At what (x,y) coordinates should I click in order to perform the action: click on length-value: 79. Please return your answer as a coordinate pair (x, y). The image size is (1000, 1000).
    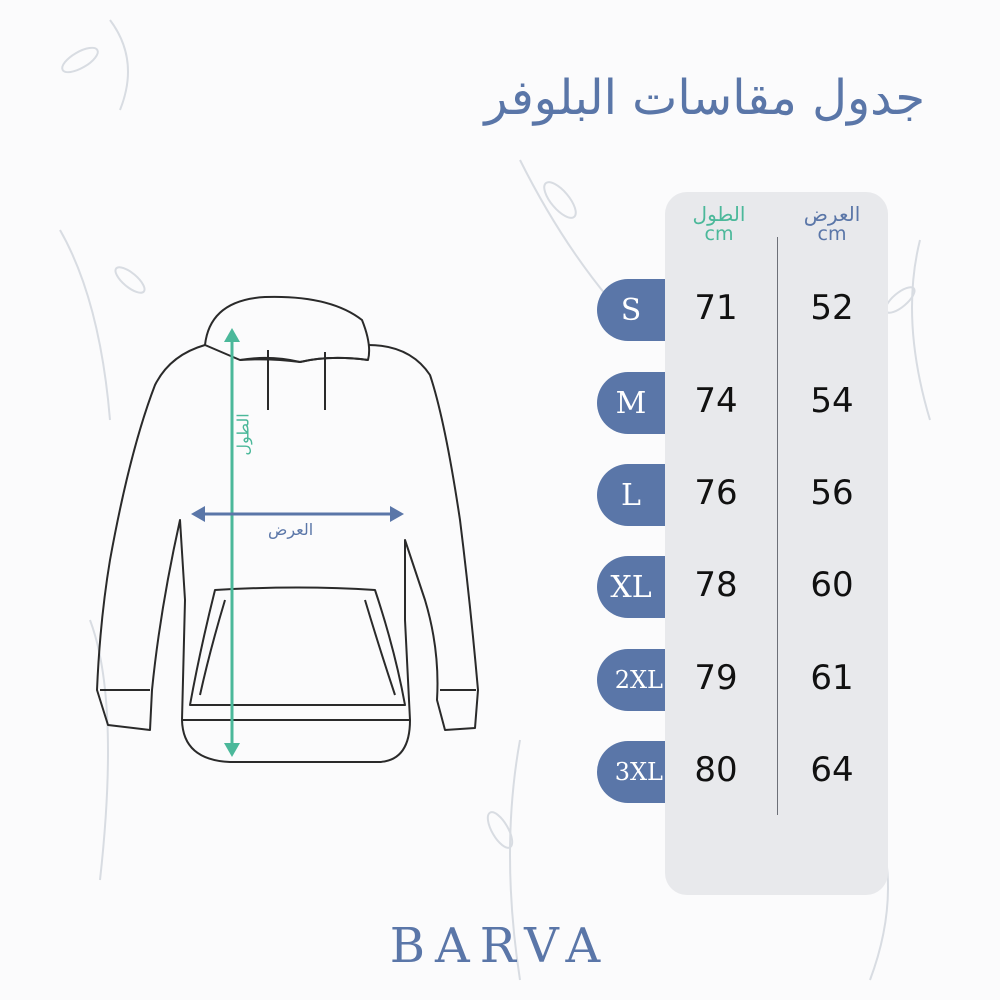
    Looking at the image, I should click on (716, 678).